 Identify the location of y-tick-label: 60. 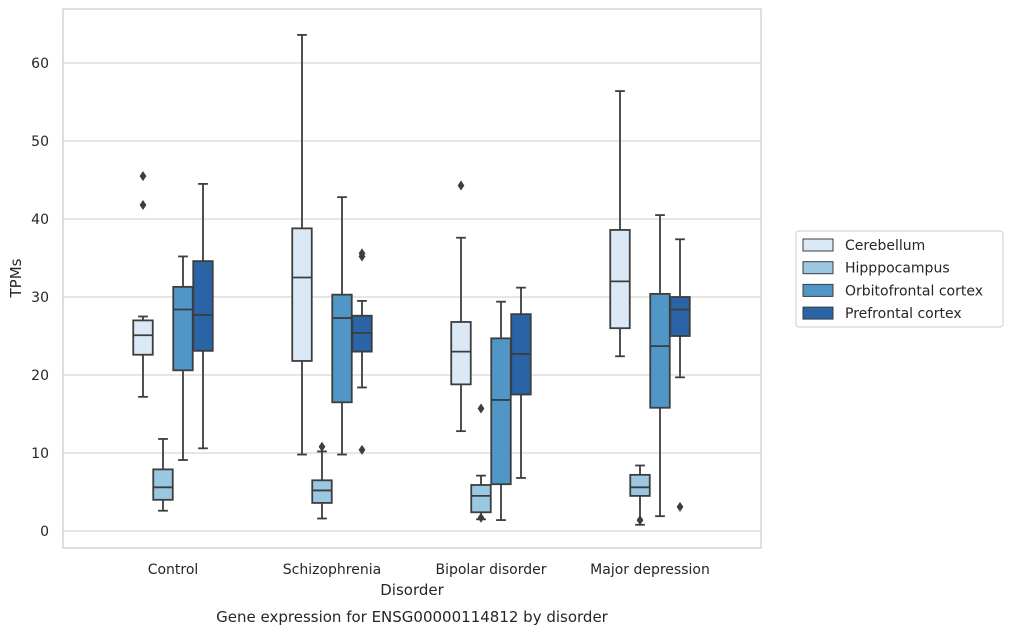
(40, 64).